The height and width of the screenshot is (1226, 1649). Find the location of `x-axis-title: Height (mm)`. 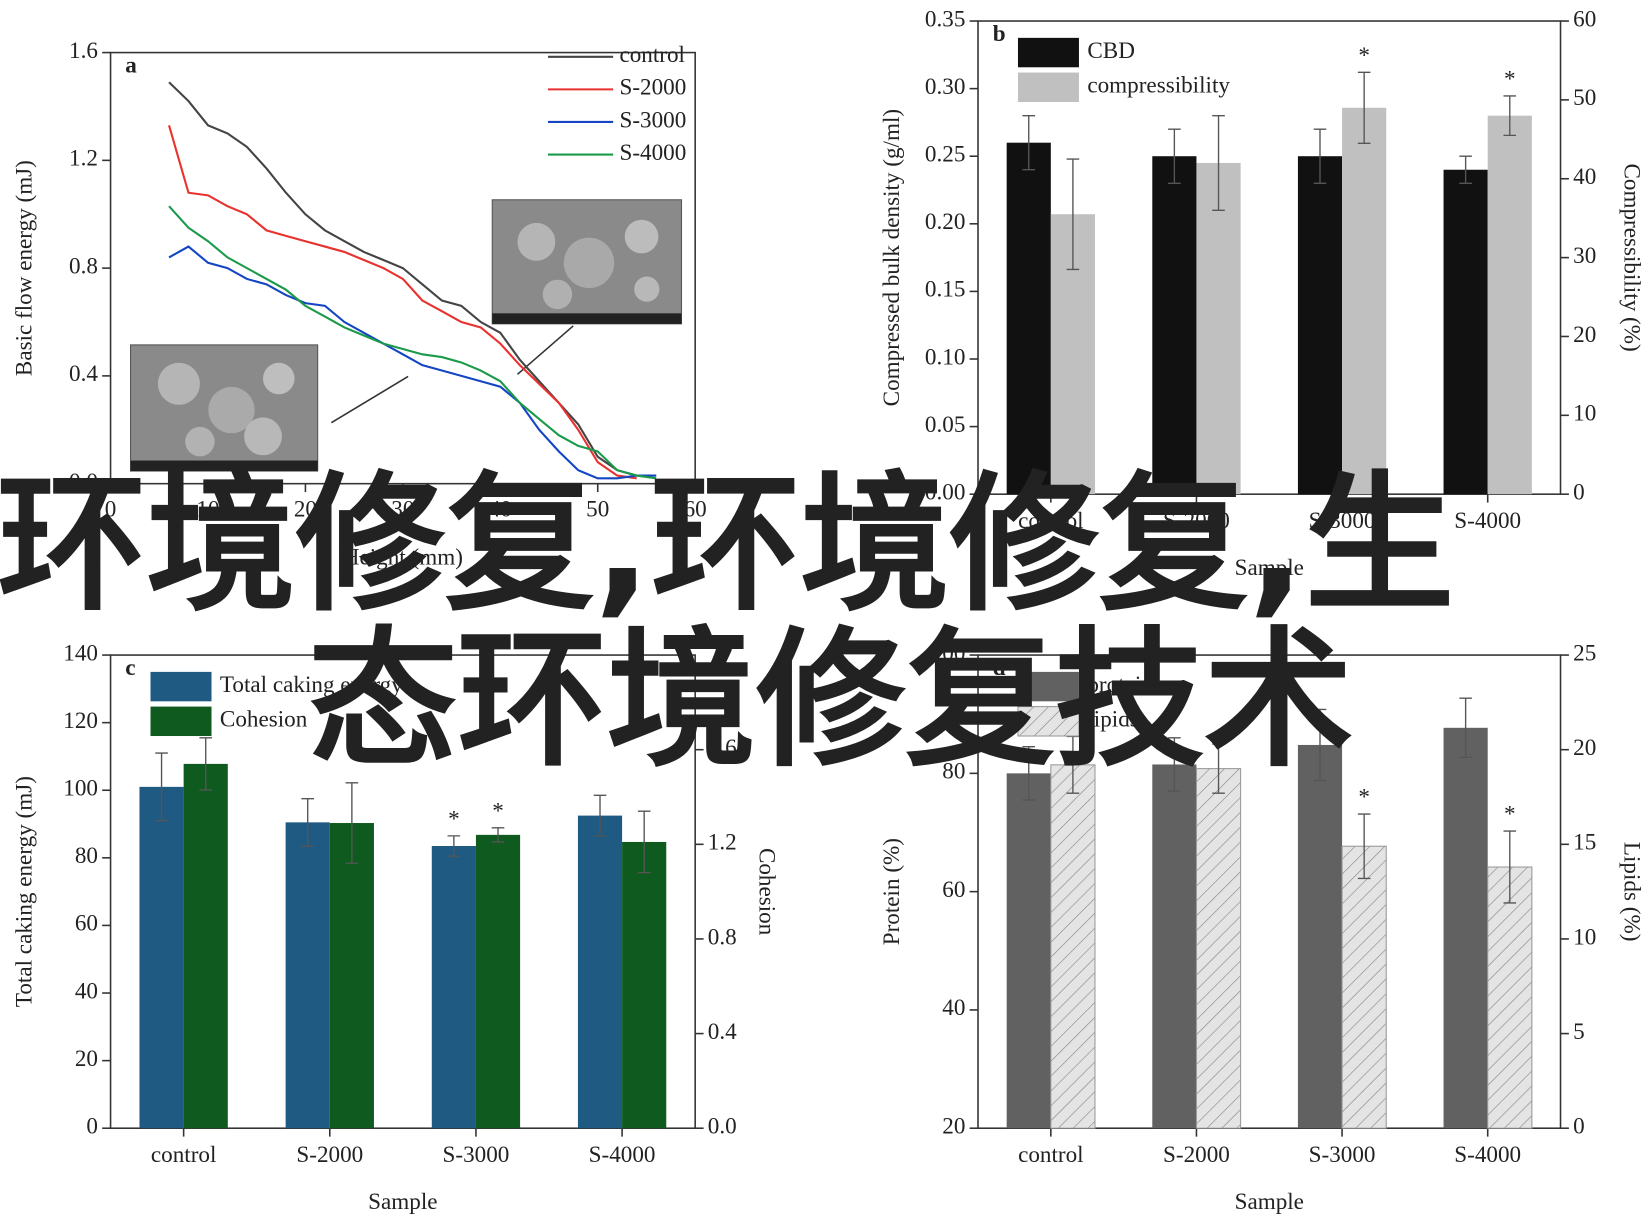

x-axis-title: Height (mm) is located at coordinates (403, 558).